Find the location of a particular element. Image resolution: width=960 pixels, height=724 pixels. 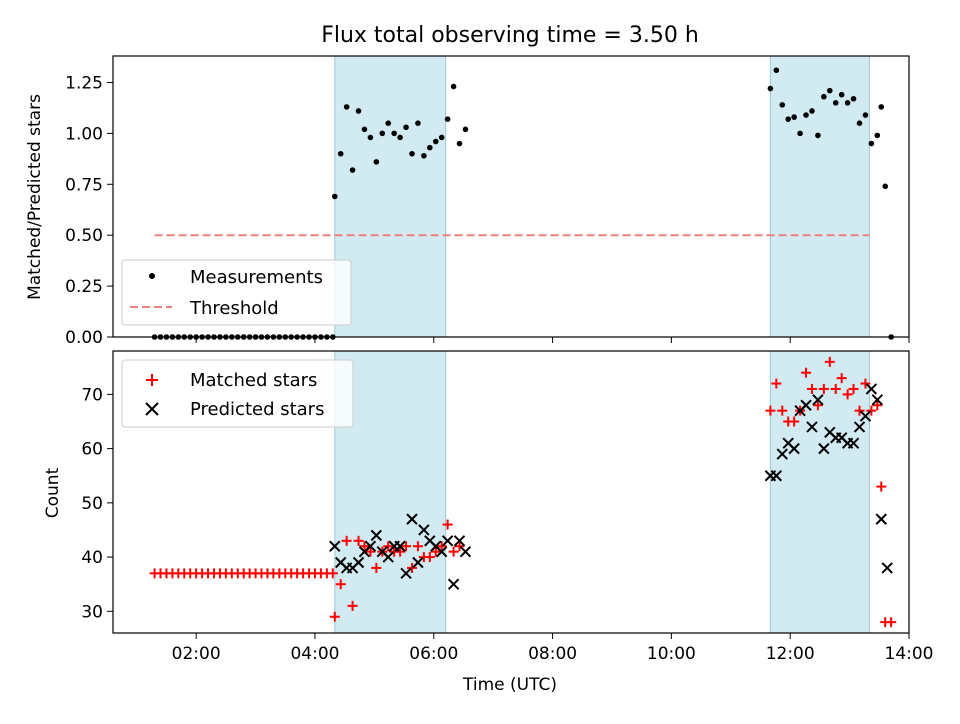

bottom-y-tick-label: 60 is located at coordinates (92, 450).